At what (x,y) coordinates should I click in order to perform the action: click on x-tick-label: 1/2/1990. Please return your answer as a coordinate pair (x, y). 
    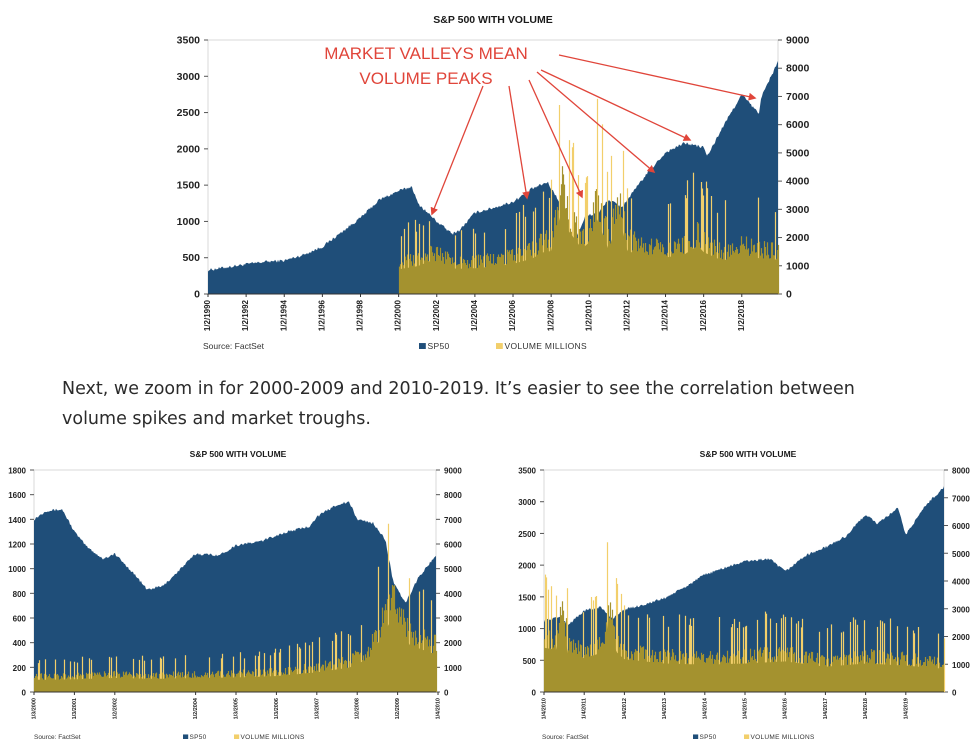
    Looking at the image, I should click on (207, 315).